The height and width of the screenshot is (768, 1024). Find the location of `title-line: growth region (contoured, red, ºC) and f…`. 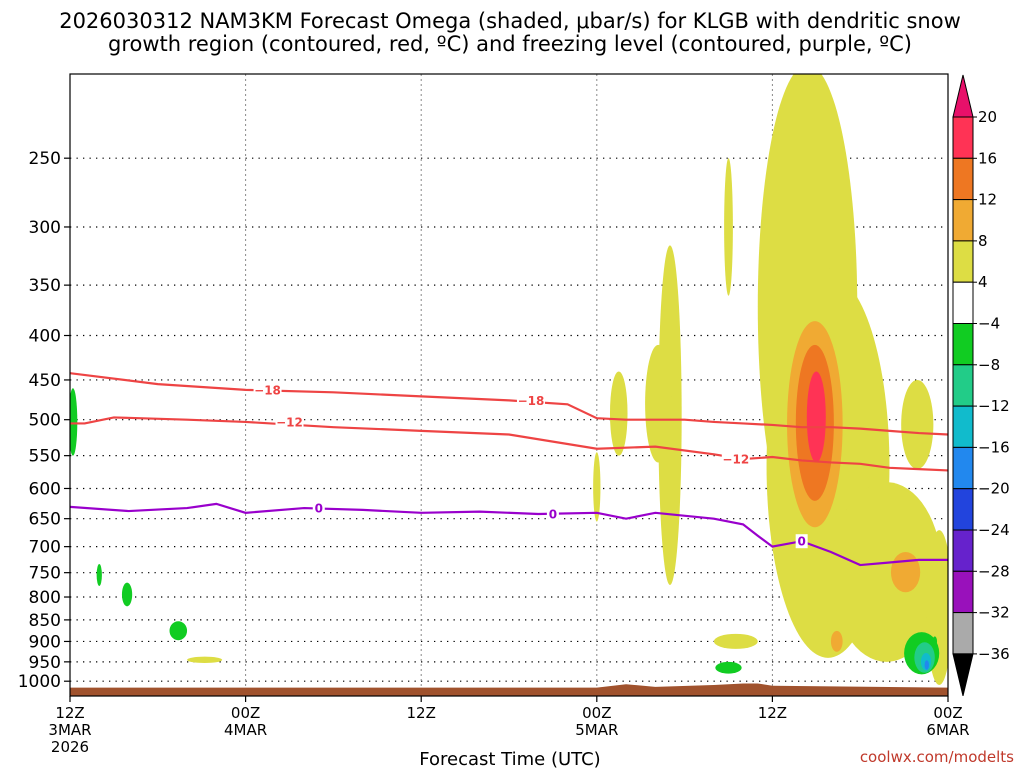

title-line: growth region (contoured, red, ºC) and f… is located at coordinates (510, 44).